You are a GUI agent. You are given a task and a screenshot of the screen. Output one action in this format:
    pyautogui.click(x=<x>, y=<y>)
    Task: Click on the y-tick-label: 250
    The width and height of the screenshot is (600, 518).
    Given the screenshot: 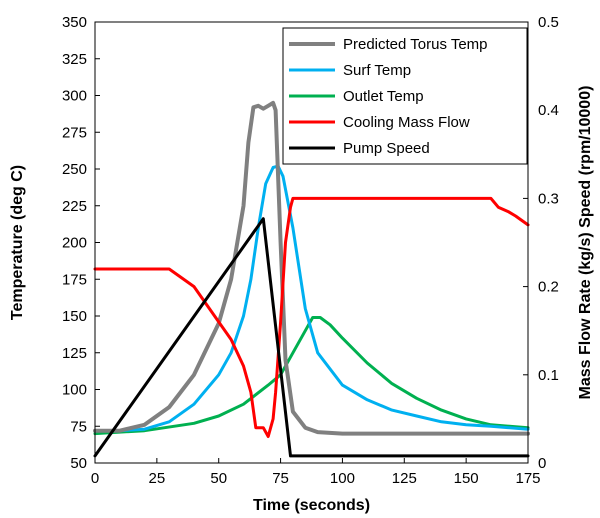 What is the action you would take?
    pyautogui.click(x=74, y=169)
    